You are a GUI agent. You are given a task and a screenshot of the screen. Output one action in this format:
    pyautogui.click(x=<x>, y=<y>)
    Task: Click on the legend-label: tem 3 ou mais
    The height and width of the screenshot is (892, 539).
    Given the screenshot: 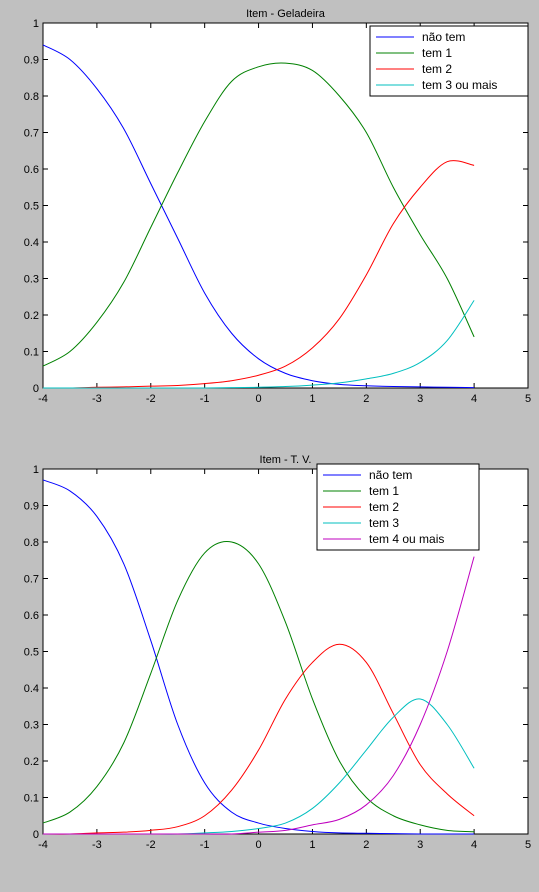 What is the action you would take?
    pyautogui.click(x=459, y=85)
    